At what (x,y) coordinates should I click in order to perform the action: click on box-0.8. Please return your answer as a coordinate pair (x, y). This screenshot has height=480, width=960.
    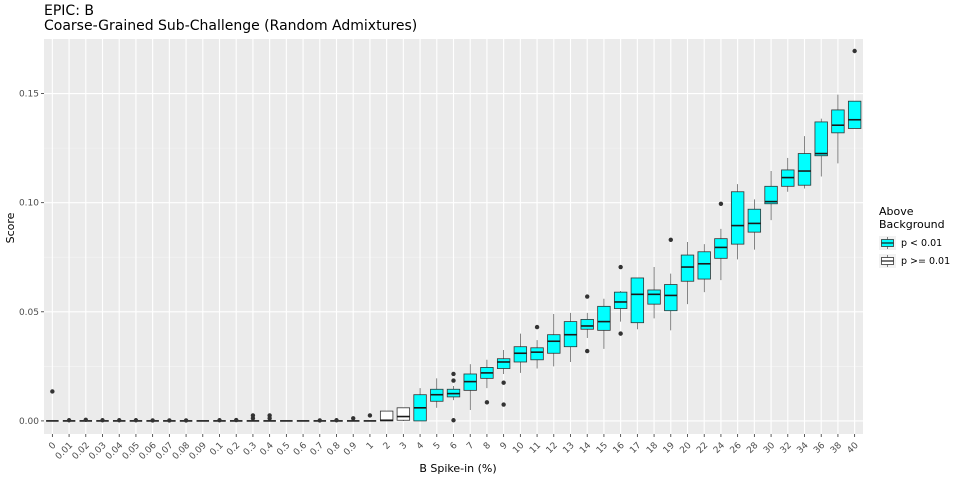
    Looking at the image, I should click on (336, 420).